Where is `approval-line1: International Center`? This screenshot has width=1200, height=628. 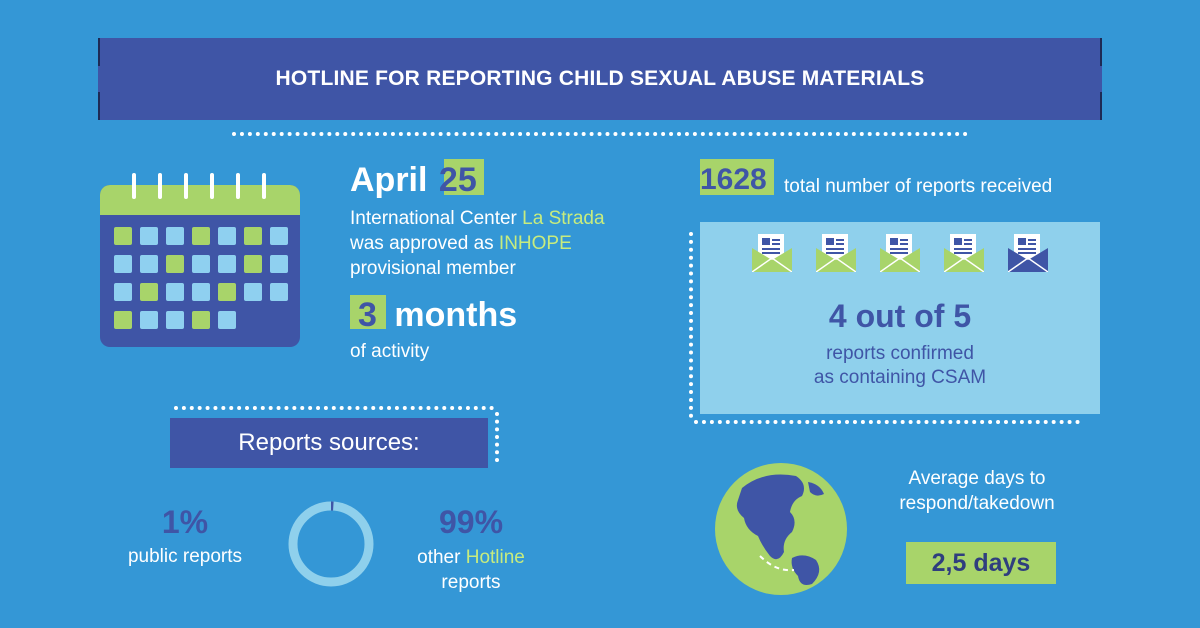 approval-line1: International Center is located at coordinates (436, 218).